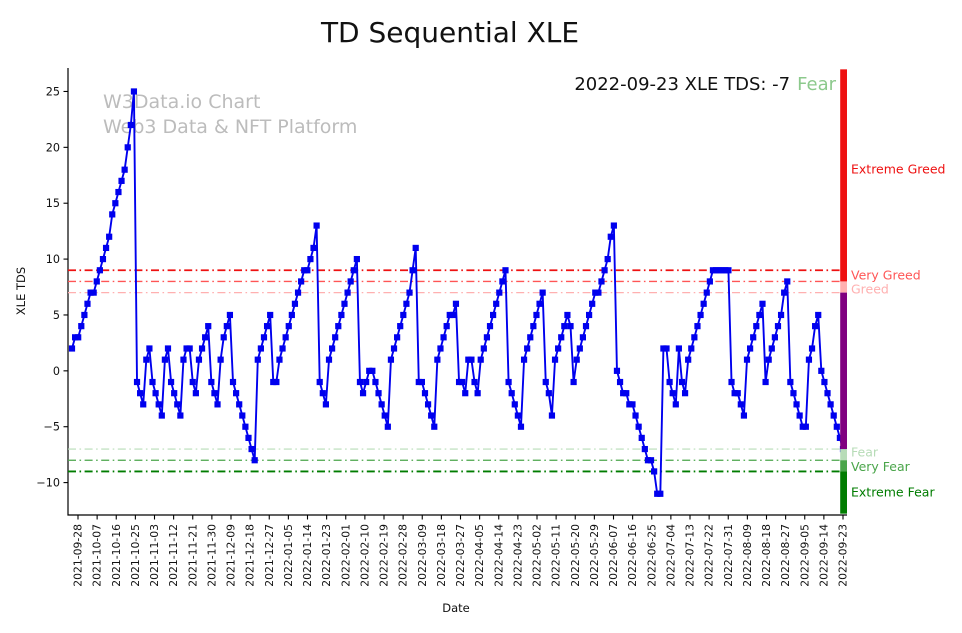  Describe the element at coordinates (460, 555) in the screenshot. I see `x-tick-label: 2022-03-27` at that location.